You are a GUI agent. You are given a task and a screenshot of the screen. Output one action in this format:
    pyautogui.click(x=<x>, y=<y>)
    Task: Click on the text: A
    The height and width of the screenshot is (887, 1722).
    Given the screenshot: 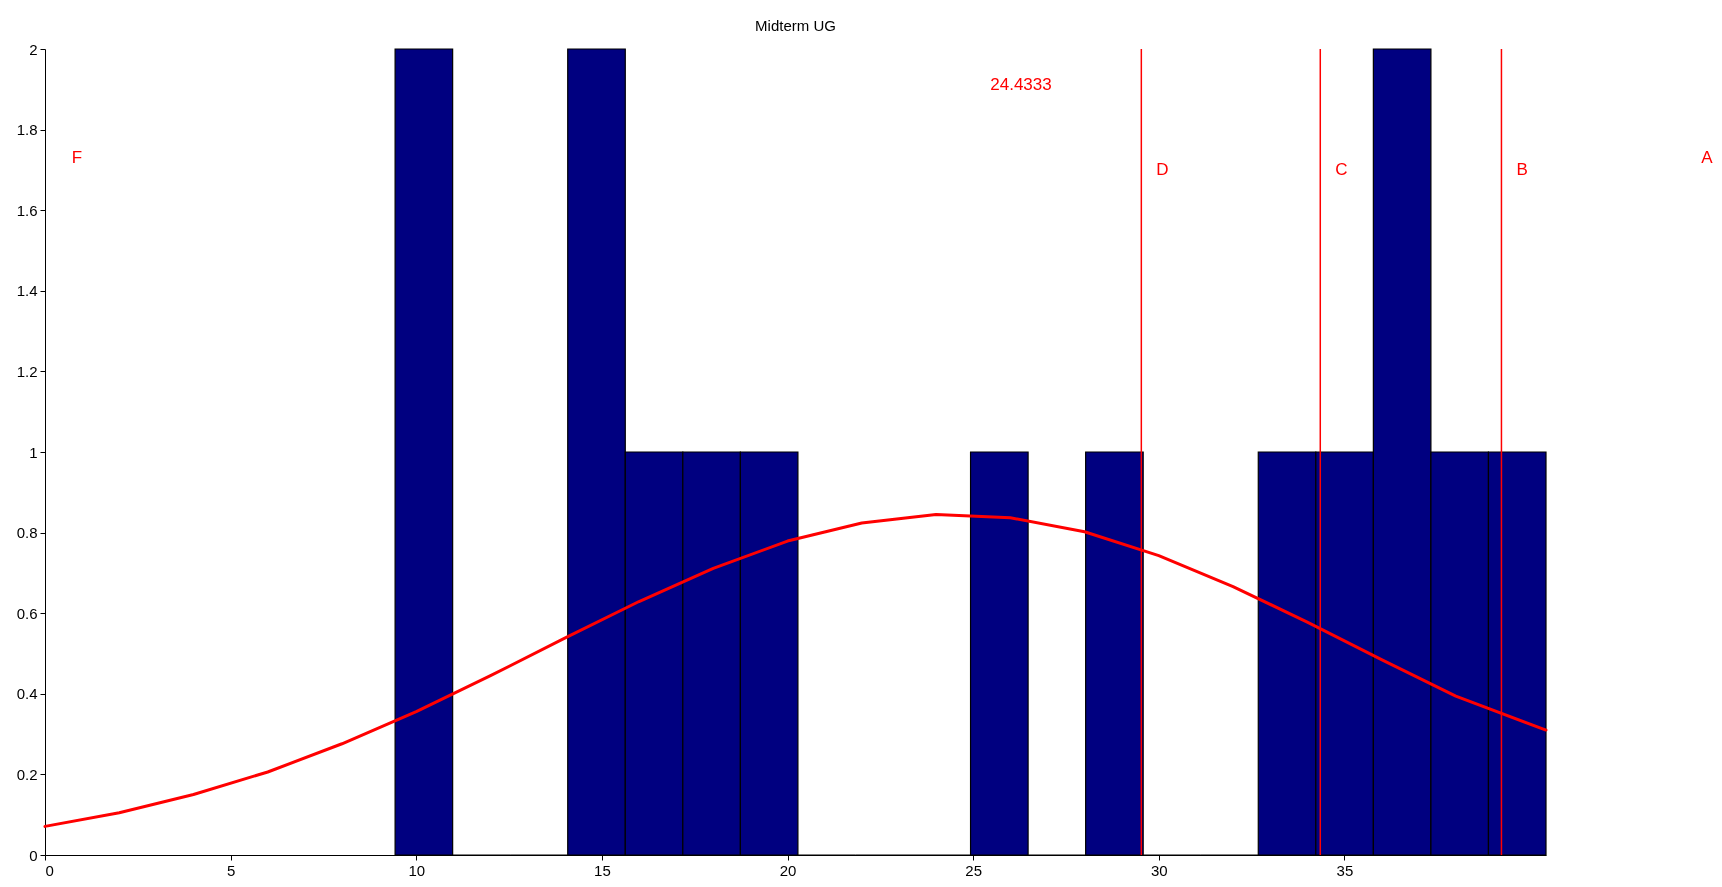 What is the action you would take?
    pyautogui.click(x=1707, y=157)
    